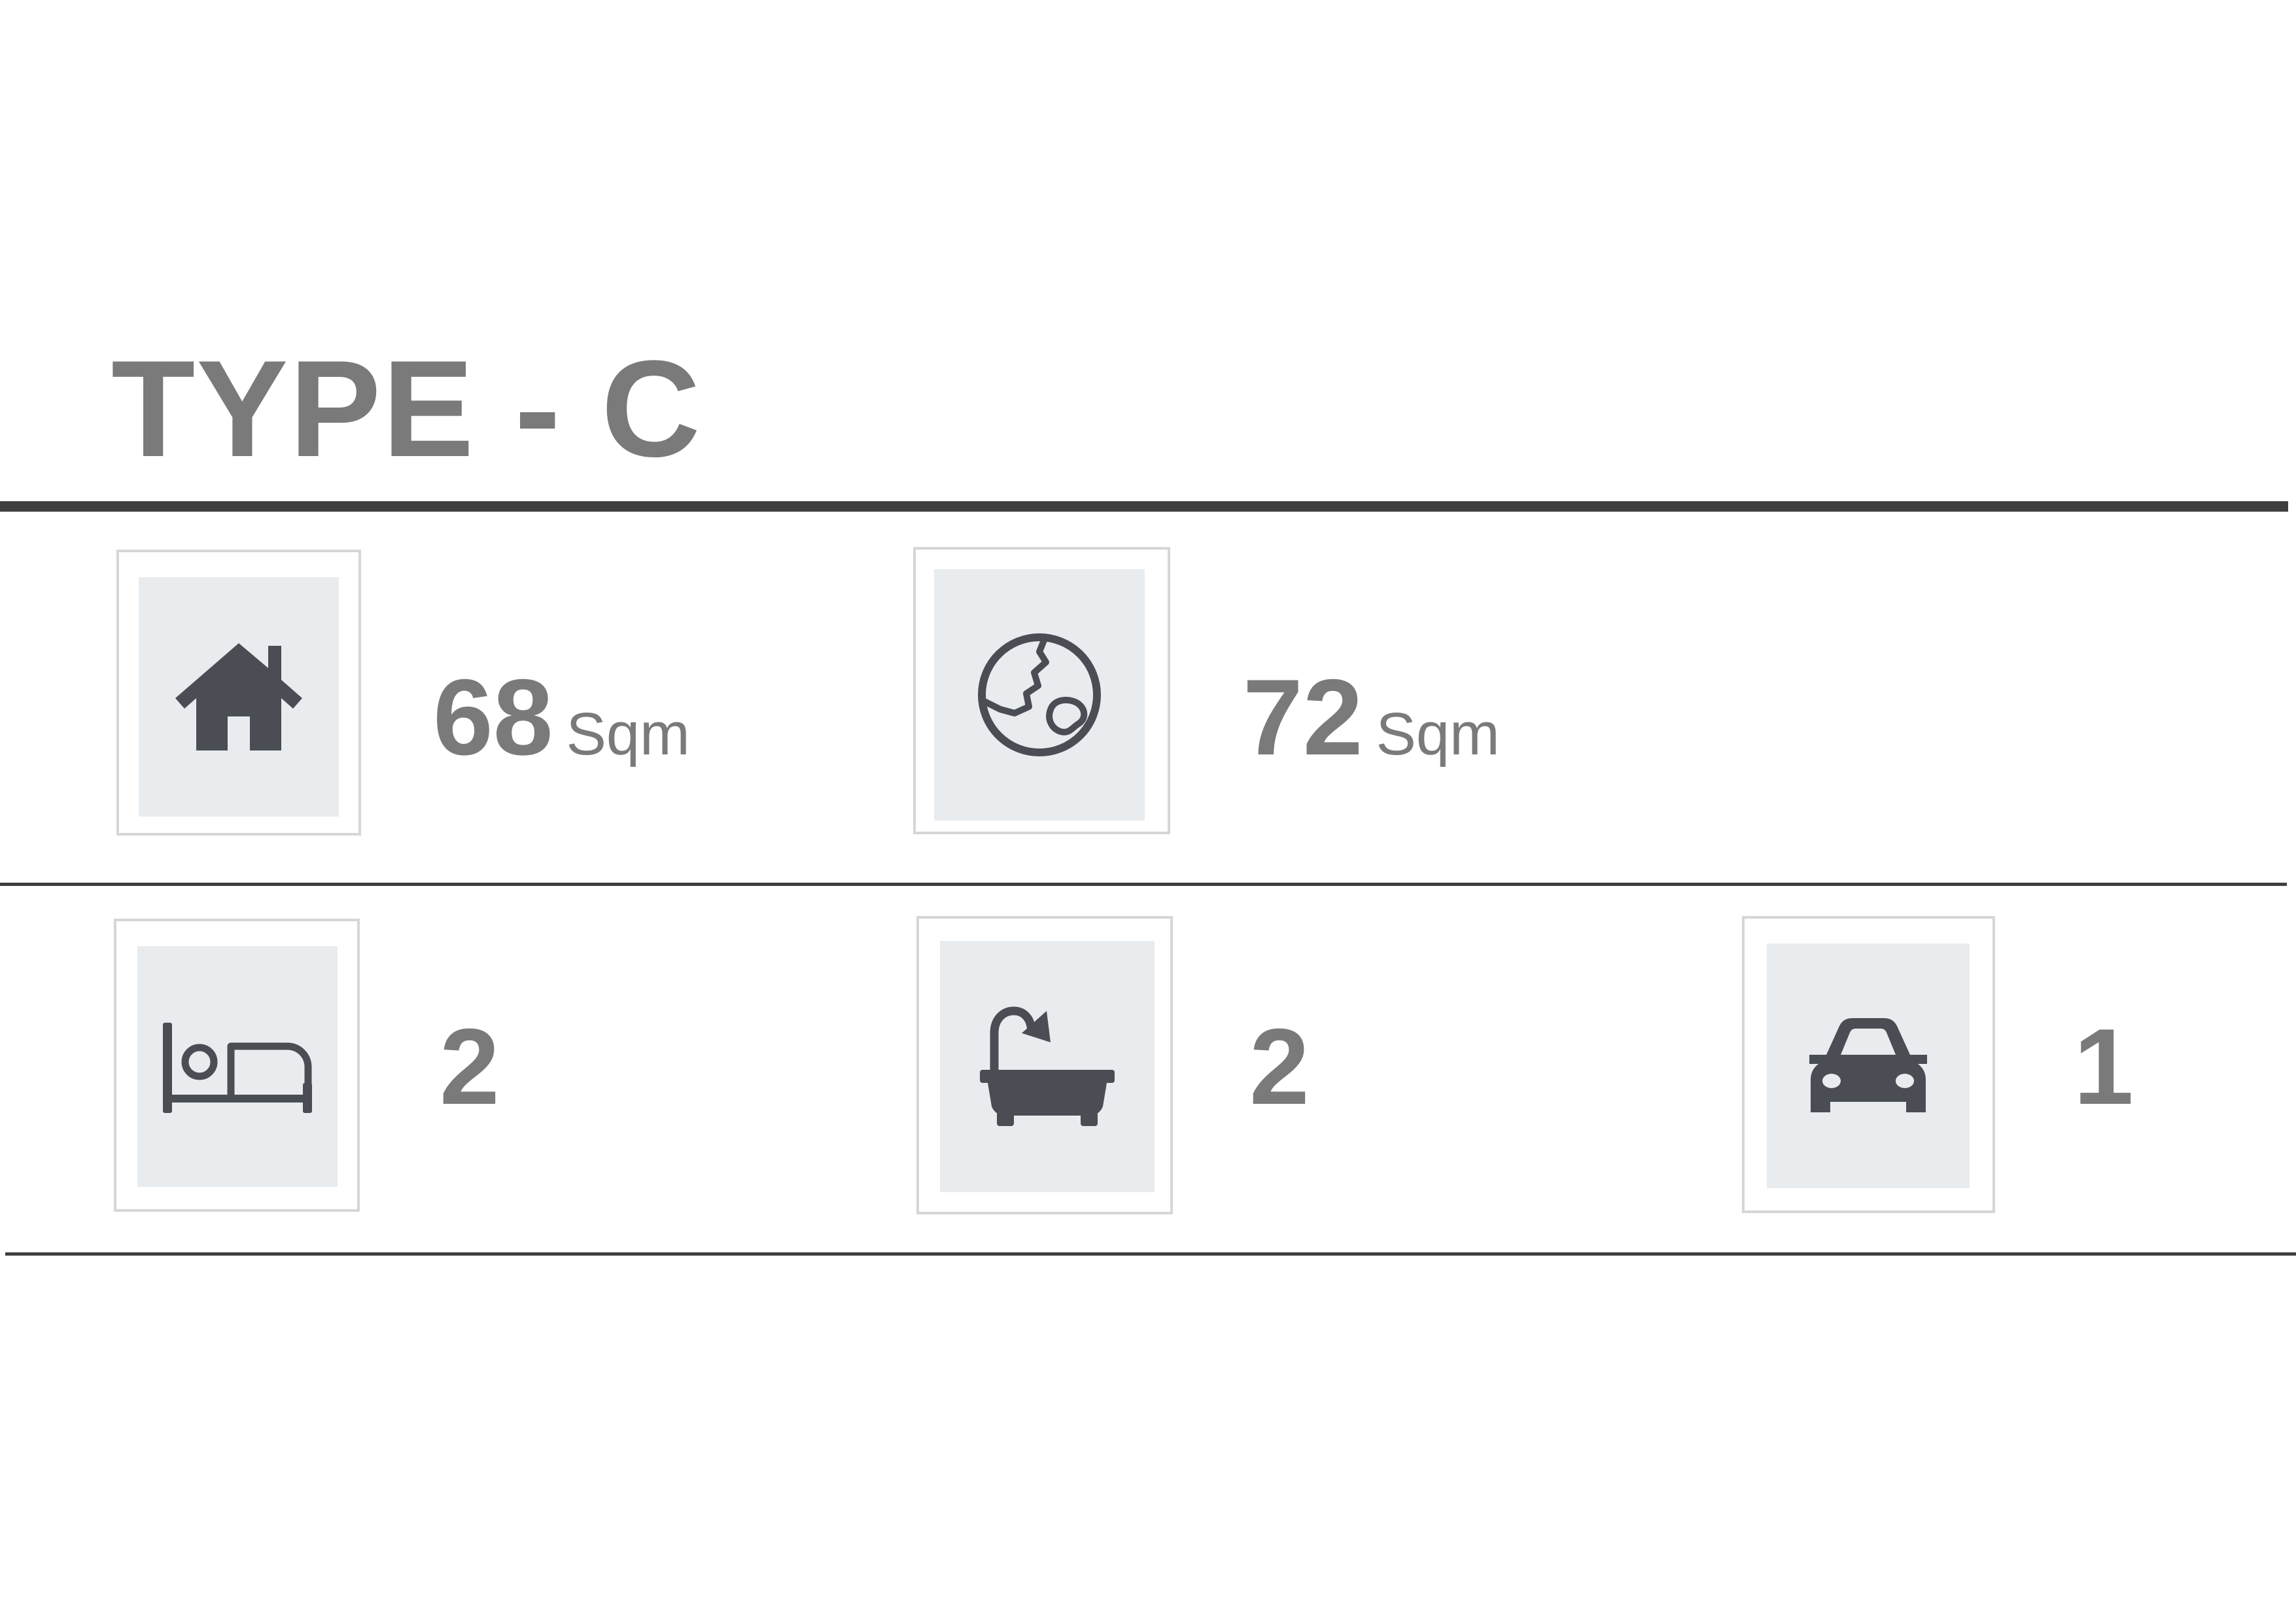 This screenshot has height=1624, width=2296. I want to click on bathrooms-icon-card, so click(1044, 1065).